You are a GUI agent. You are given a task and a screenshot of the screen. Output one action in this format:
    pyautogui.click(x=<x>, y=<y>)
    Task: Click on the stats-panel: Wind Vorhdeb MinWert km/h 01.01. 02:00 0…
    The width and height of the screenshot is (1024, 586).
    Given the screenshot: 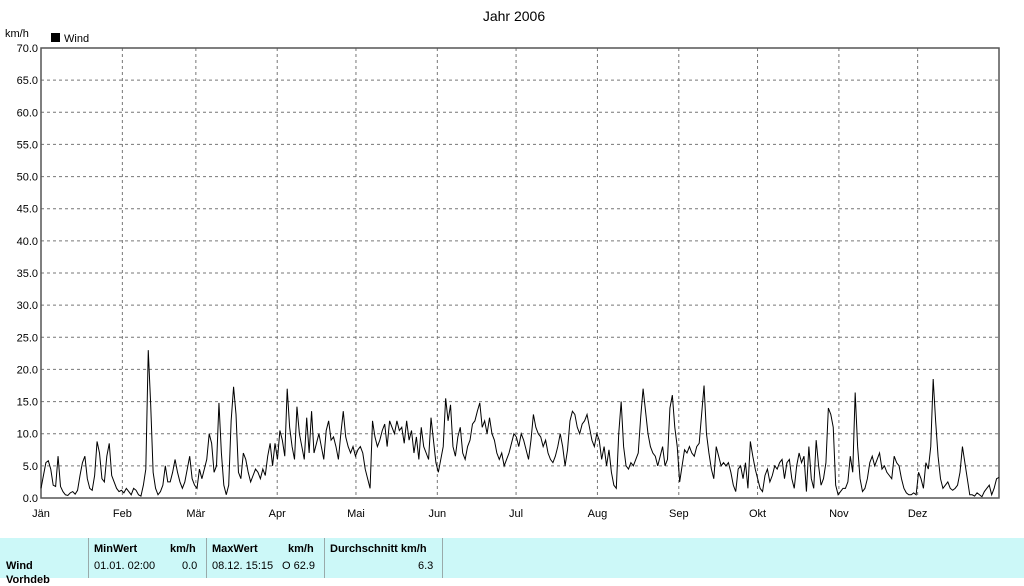 What is the action you would take?
    pyautogui.click(x=512, y=562)
    